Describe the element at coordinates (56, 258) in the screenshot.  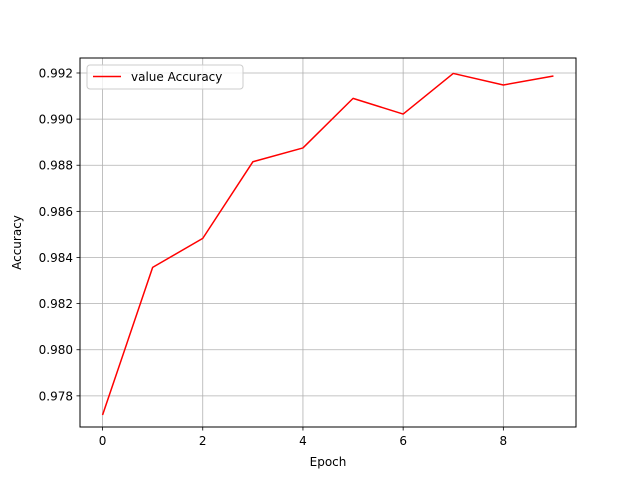
I see `y-tick-label: 0.984` at that location.